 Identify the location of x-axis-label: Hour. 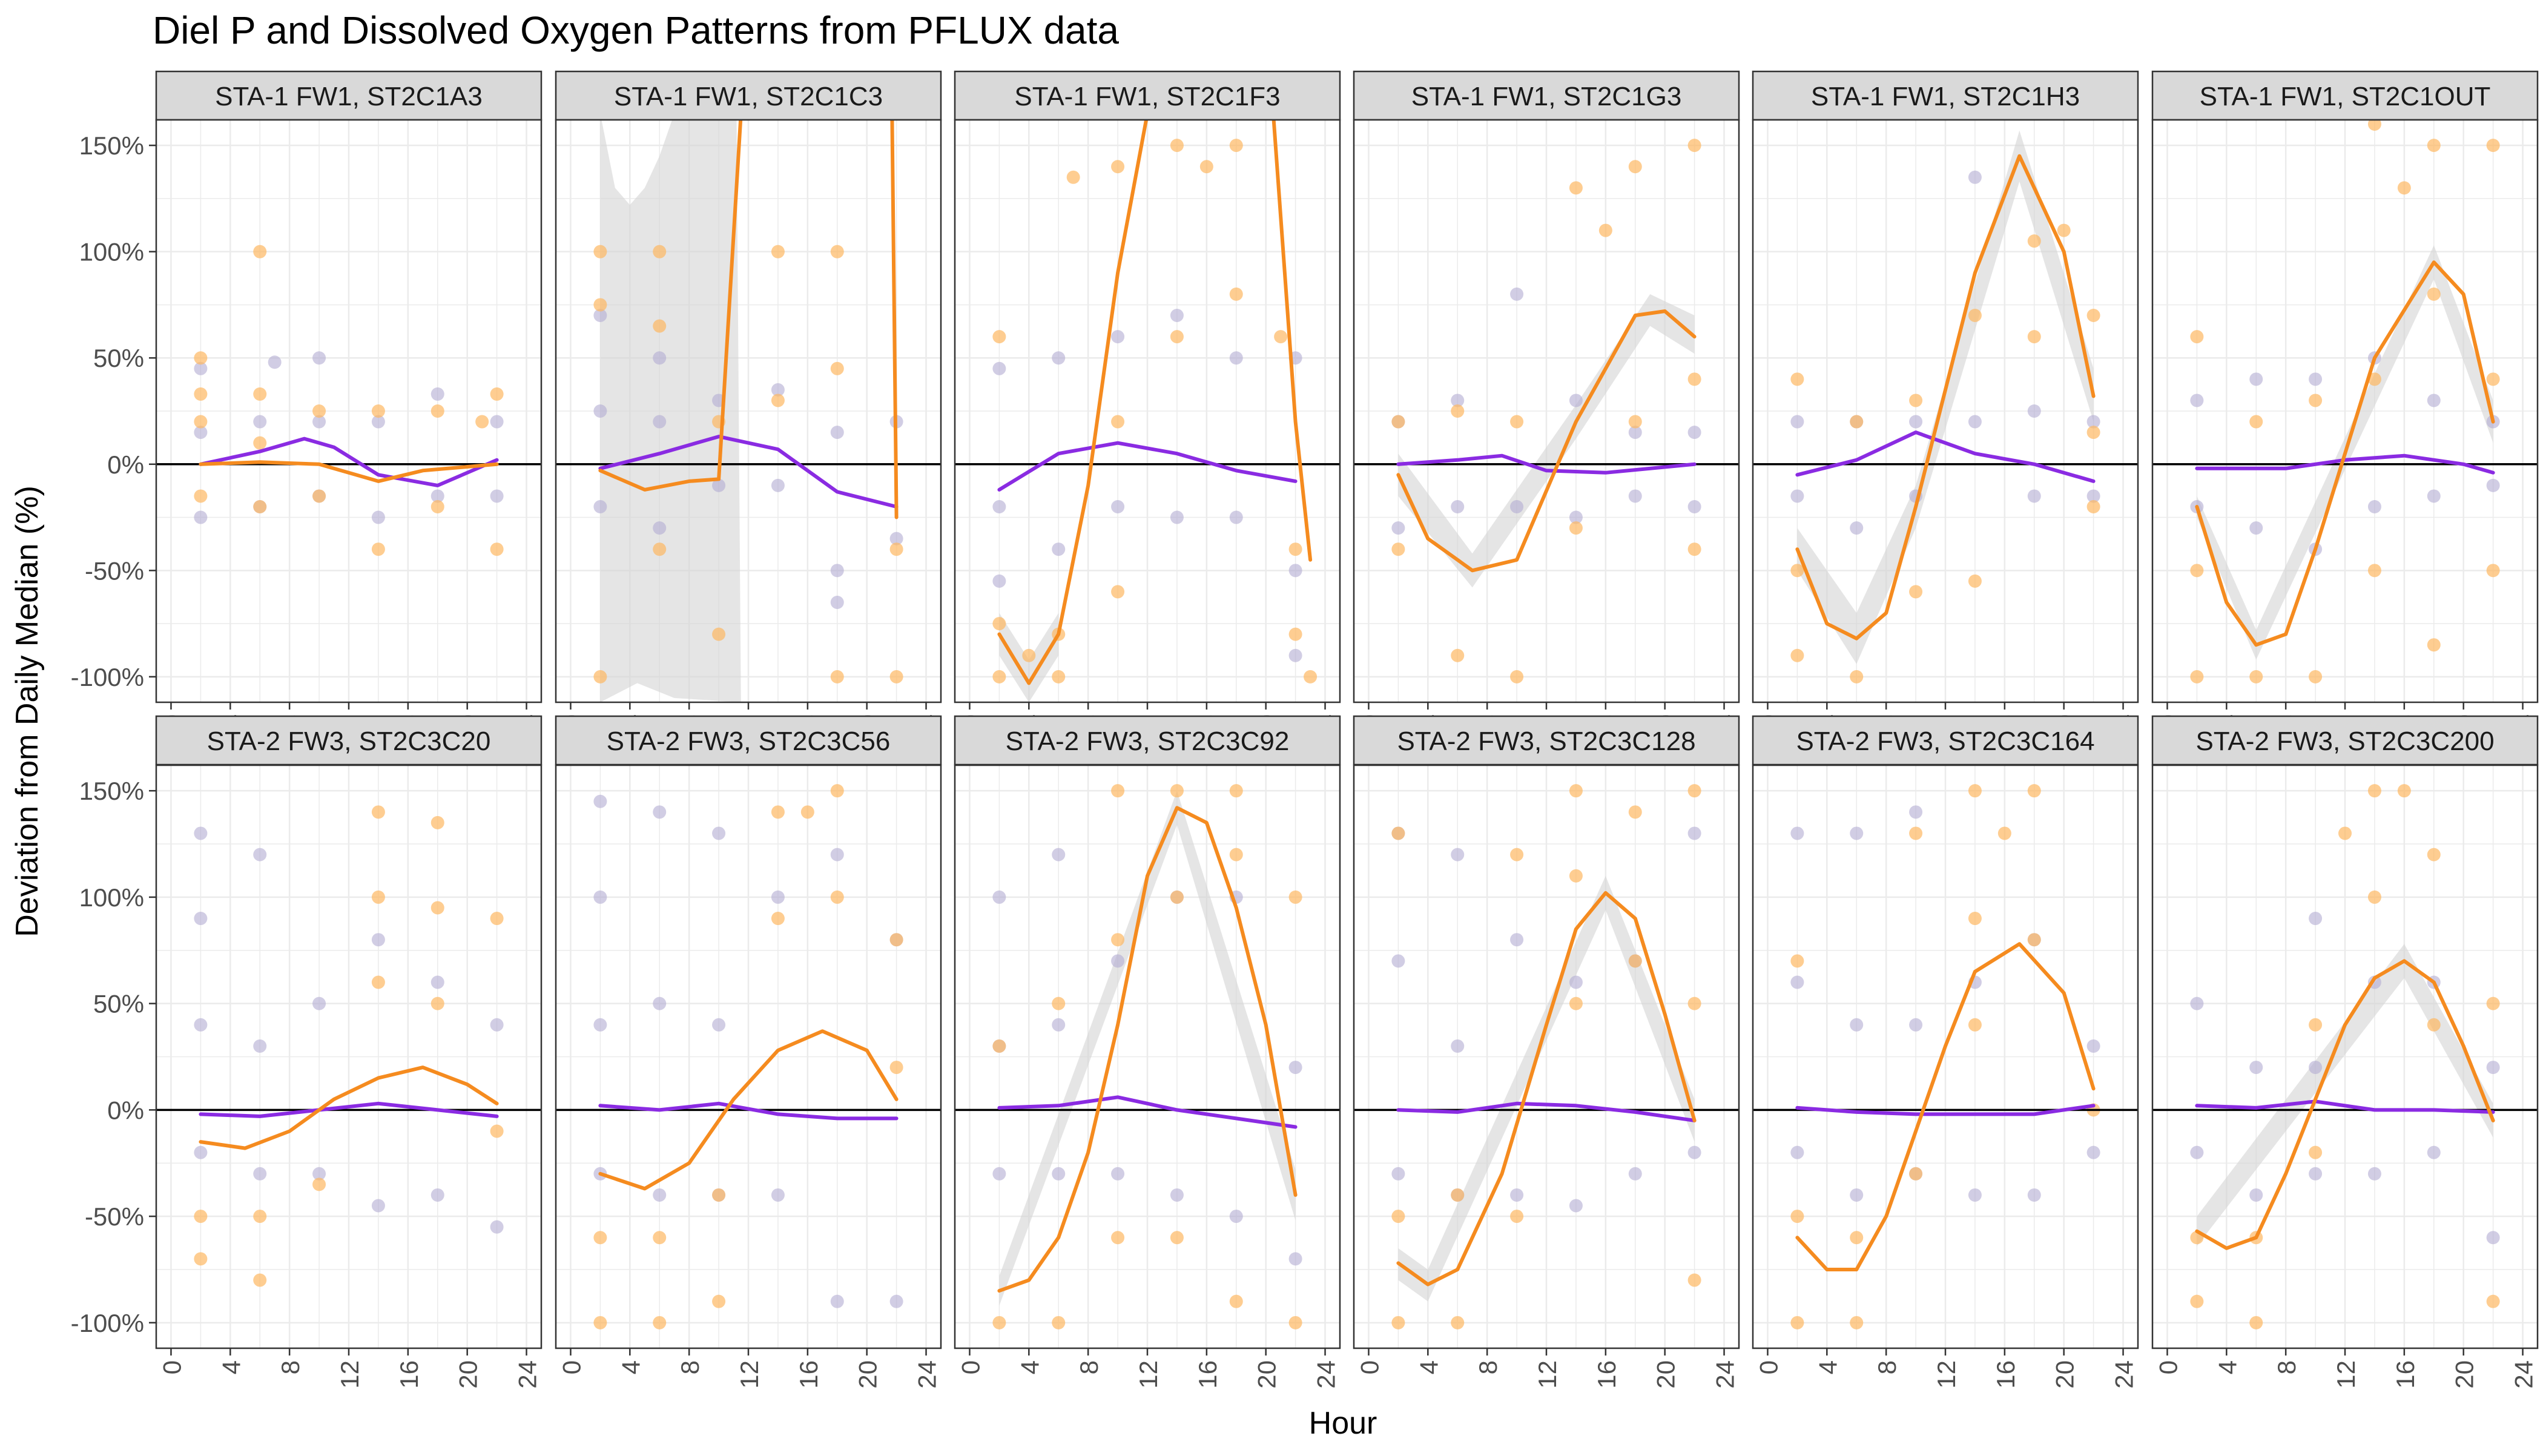
(1343, 1423).